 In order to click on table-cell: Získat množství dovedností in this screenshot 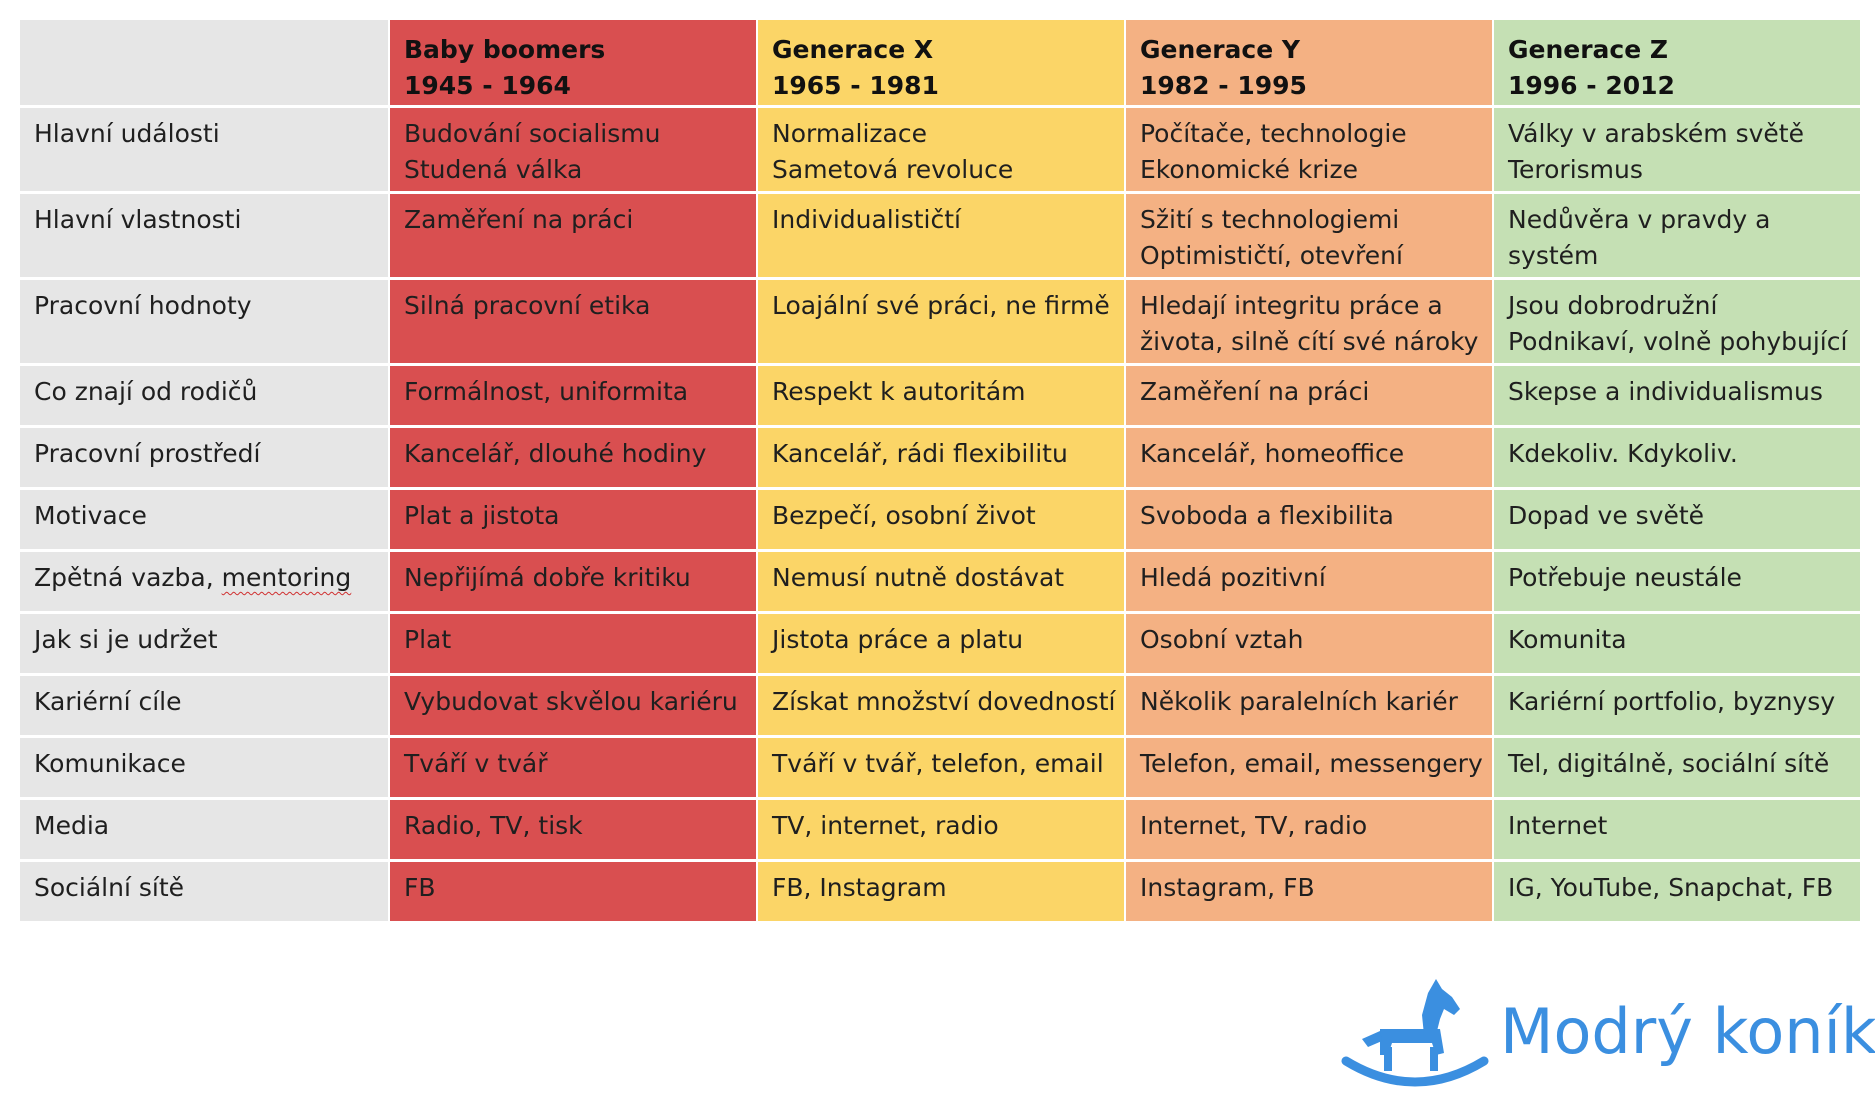, I will do `click(941, 707)`.